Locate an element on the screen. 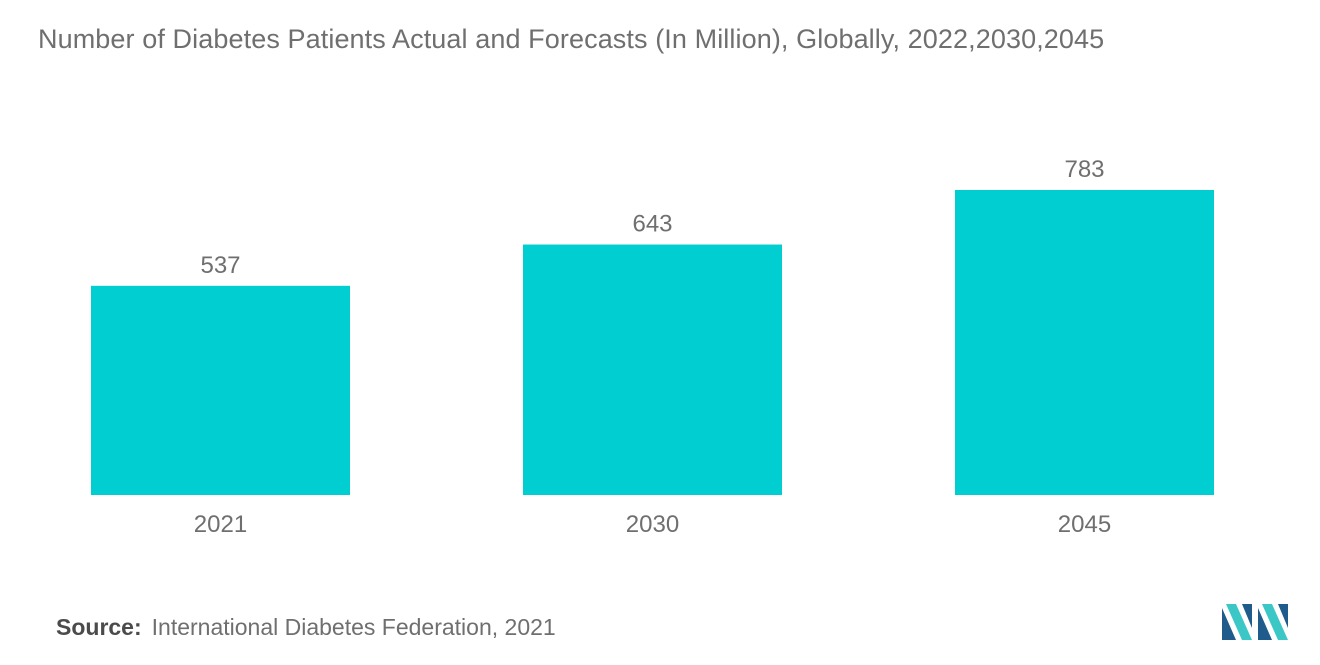  source-text: International Diabetes Federation, 2021 is located at coordinates (353, 627).